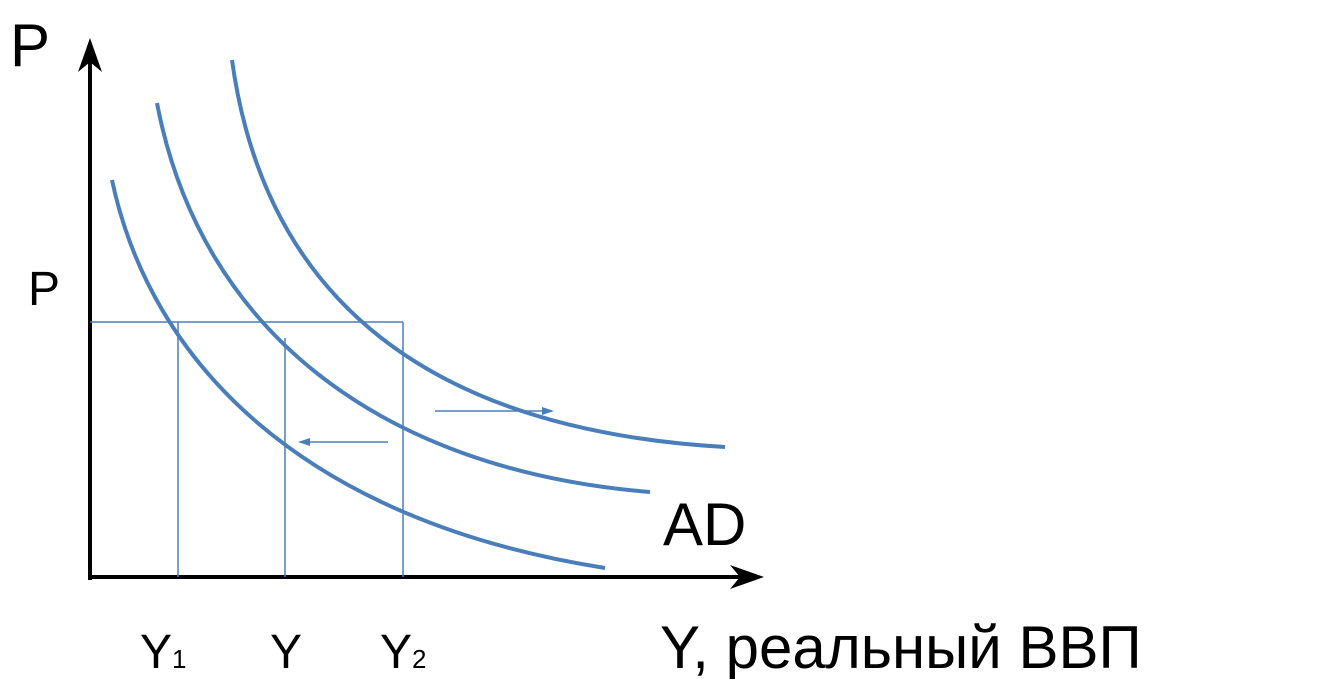  I want to click on y2-sub: 2, so click(419, 659).